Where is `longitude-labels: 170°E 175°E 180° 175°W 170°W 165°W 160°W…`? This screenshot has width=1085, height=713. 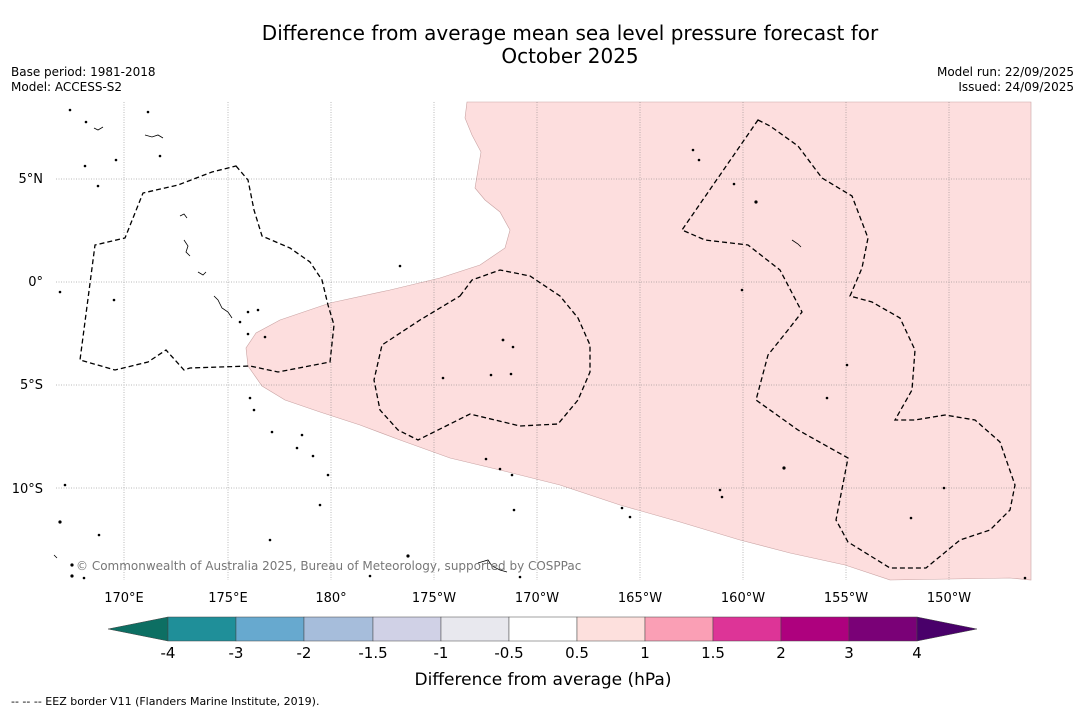 longitude-labels: 170°E 175°E 180° 175°W 170°W 165°W 160°W… is located at coordinates (537, 598).